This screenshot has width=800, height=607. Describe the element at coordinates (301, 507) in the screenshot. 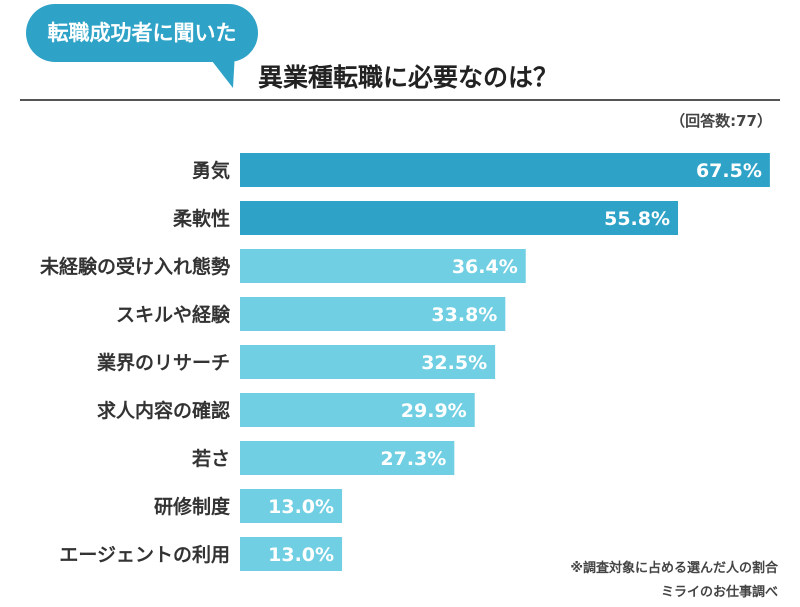

I see `value-label-8: 13.0%` at that location.